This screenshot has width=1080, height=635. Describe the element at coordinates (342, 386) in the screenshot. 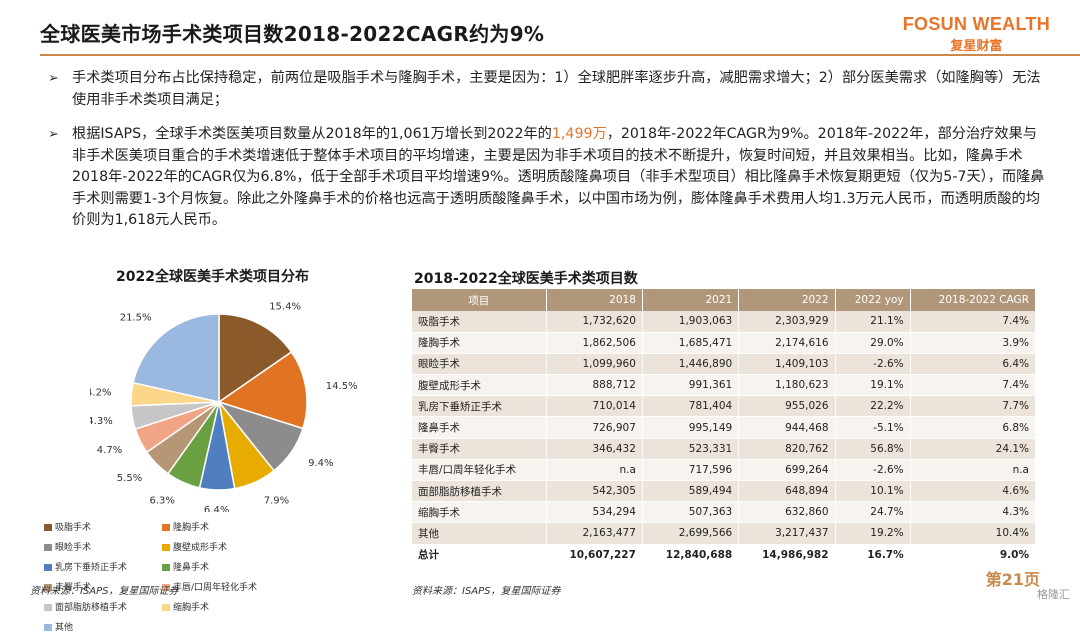

I see `pie-data-label: 14.5%` at that location.